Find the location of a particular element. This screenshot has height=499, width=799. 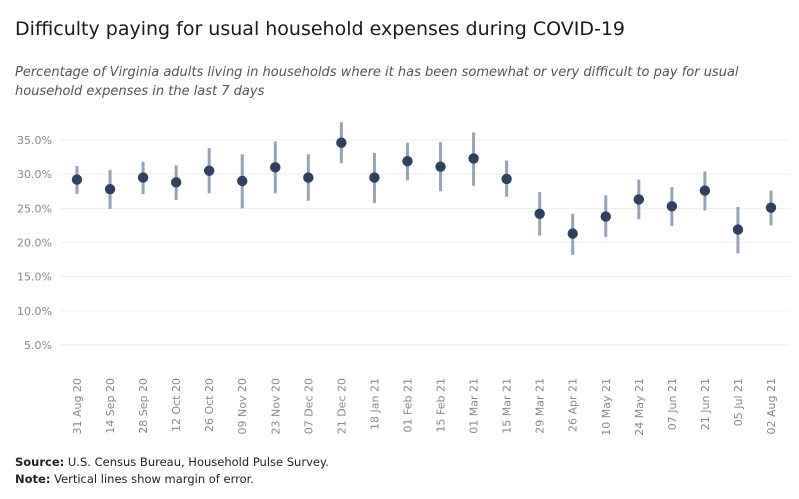

source-label: Source: is located at coordinates (40, 462).